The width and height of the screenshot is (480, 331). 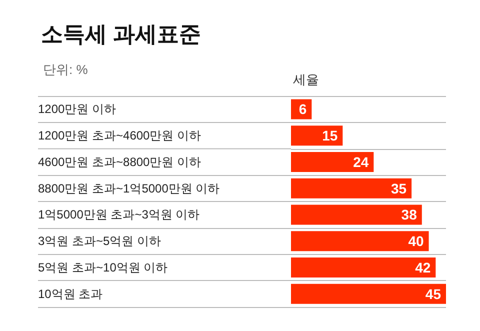 What do you see at coordinates (70, 293) in the screenshot?
I see `y-tick-label: 10억원 초과` at bounding box center [70, 293].